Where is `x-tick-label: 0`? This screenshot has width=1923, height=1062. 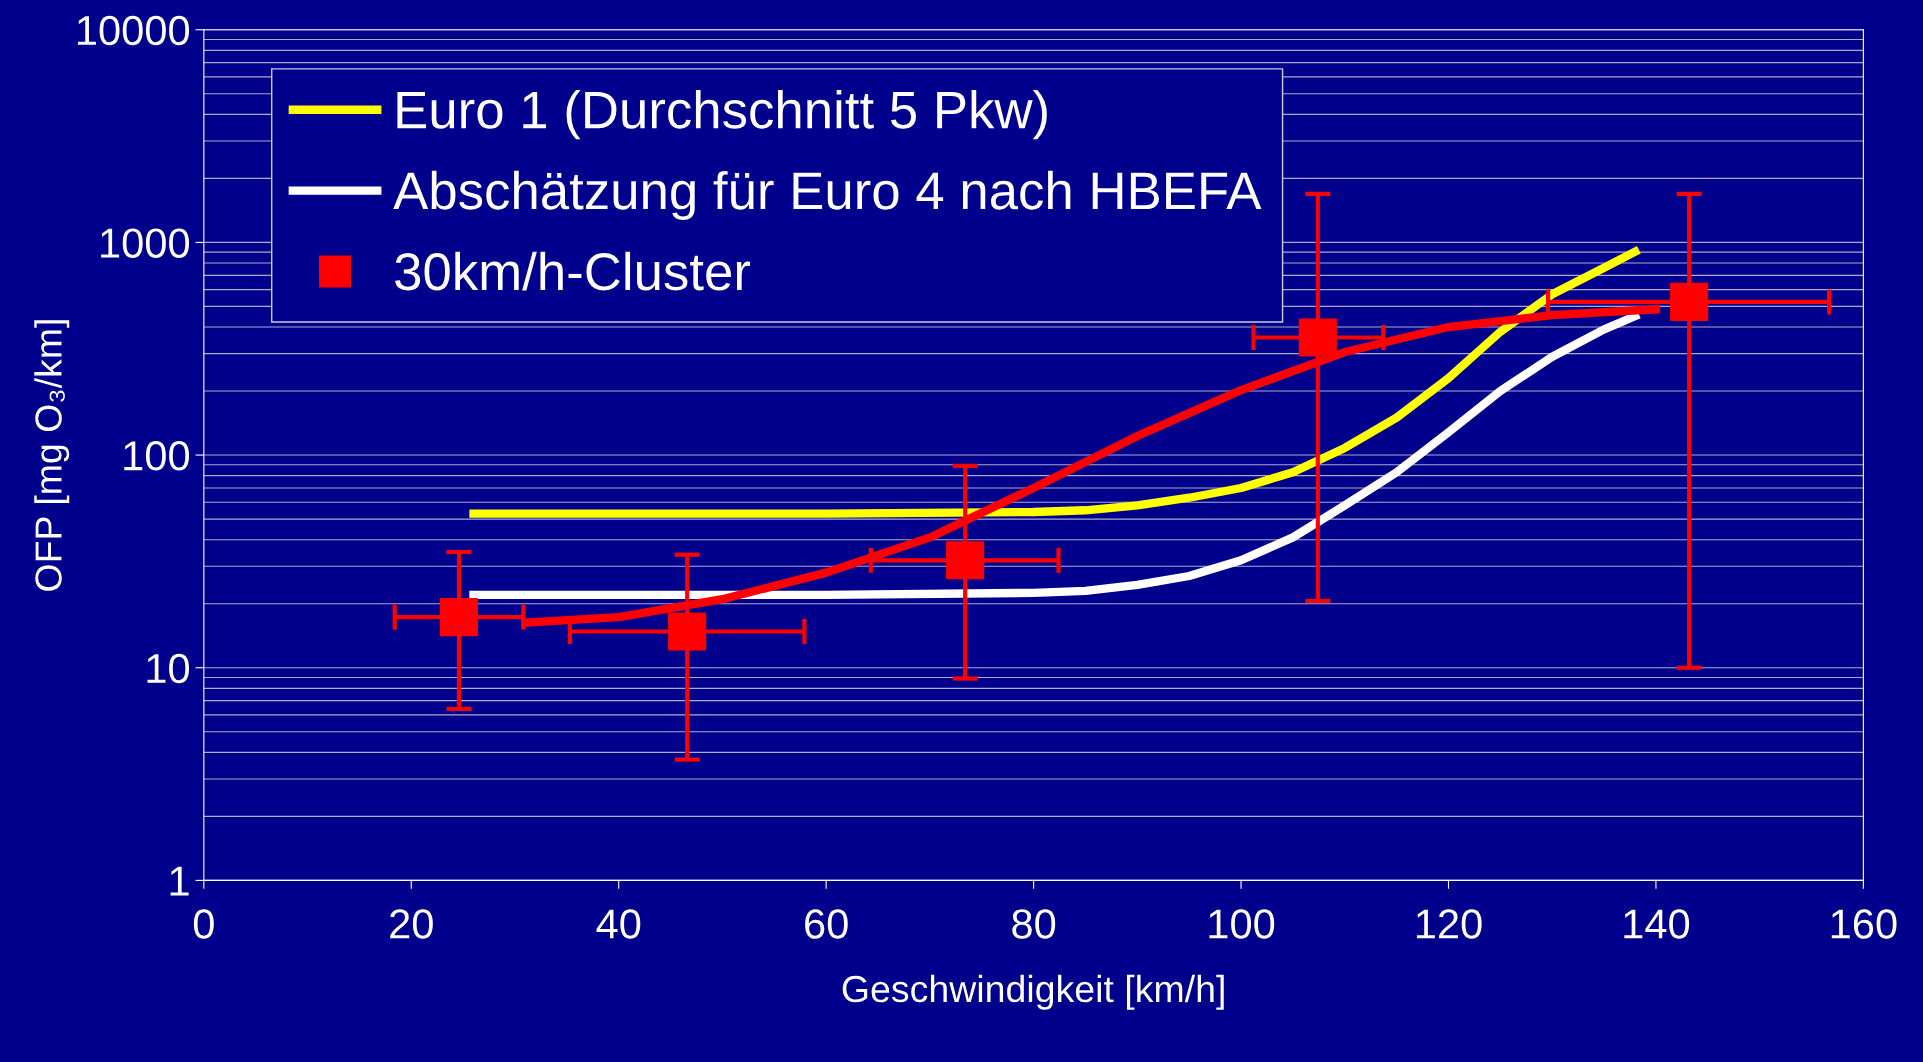 x-tick-label: 0 is located at coordinates (203, 924).